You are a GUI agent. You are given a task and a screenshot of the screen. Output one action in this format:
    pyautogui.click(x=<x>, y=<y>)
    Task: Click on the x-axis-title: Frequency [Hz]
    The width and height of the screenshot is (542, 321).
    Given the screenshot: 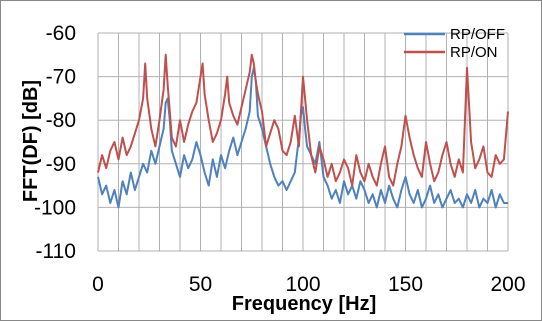 What is the action you would take?
    pyautogui.click(x=304, y=304)
    